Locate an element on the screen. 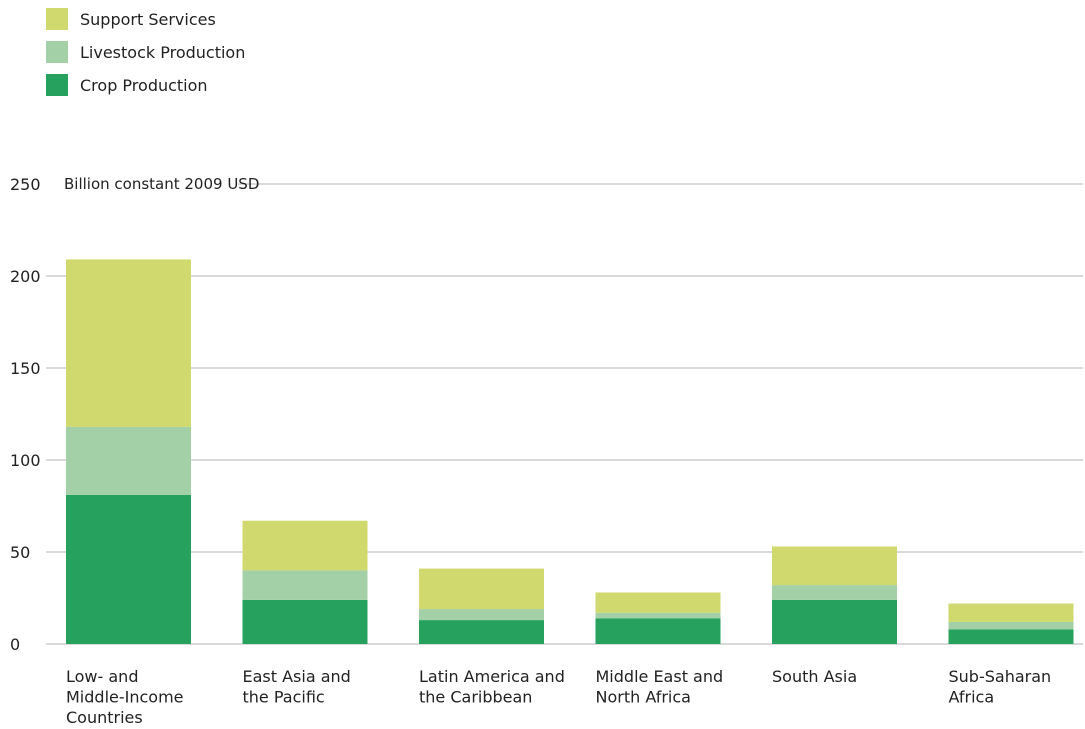 Image resolution: width=1085 pixels, height=729 pixels. category-label: the Caribbean is located at coordinates (475, 697).